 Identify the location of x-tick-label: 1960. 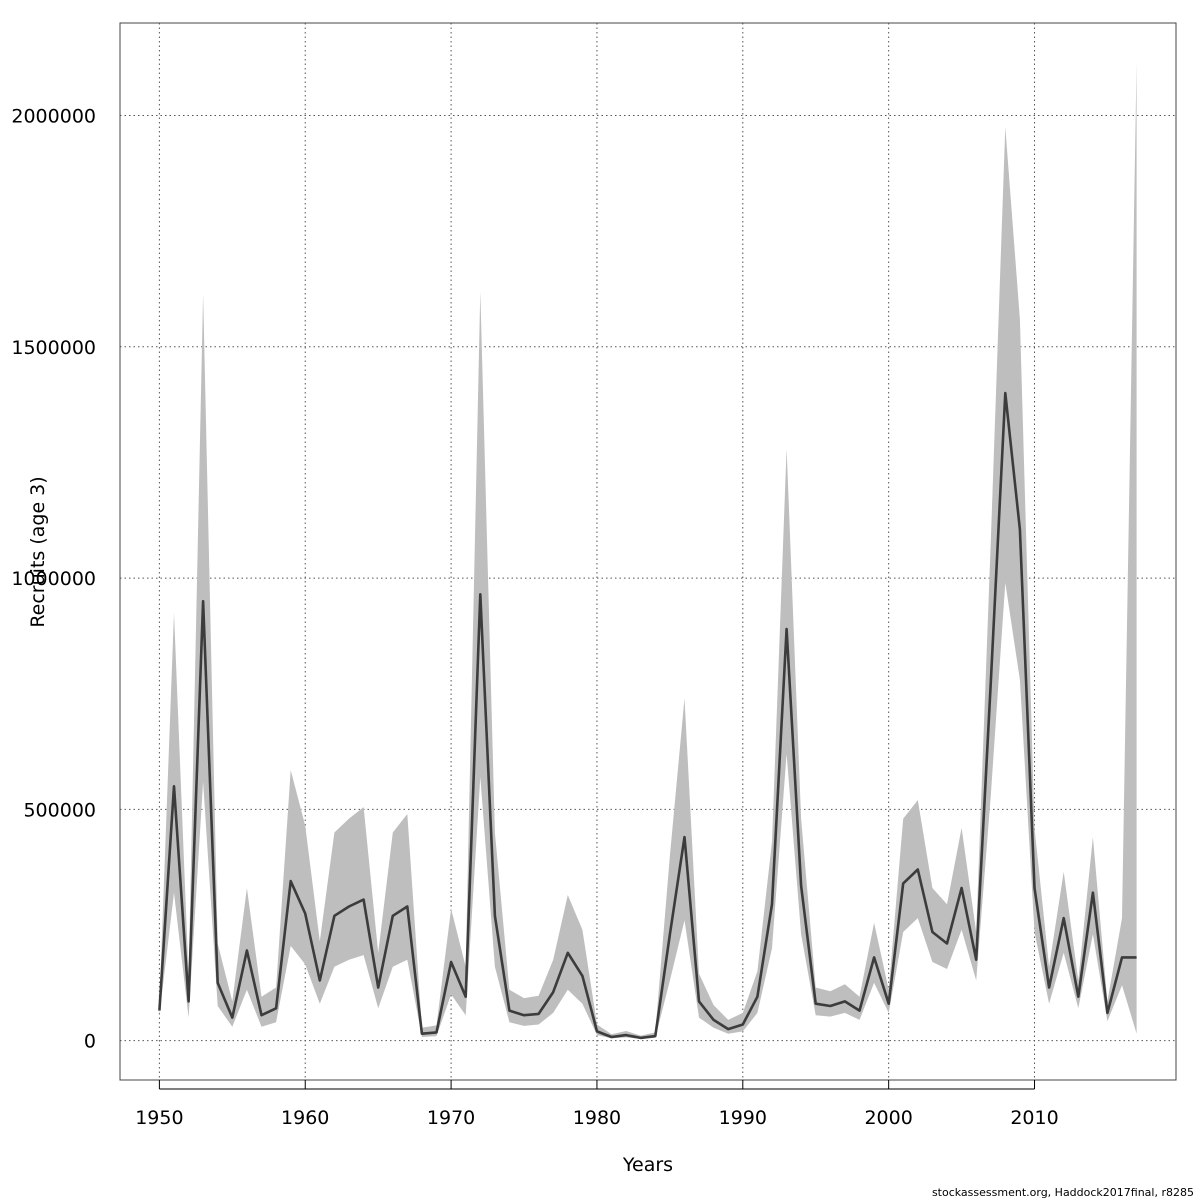
(305, 1118).